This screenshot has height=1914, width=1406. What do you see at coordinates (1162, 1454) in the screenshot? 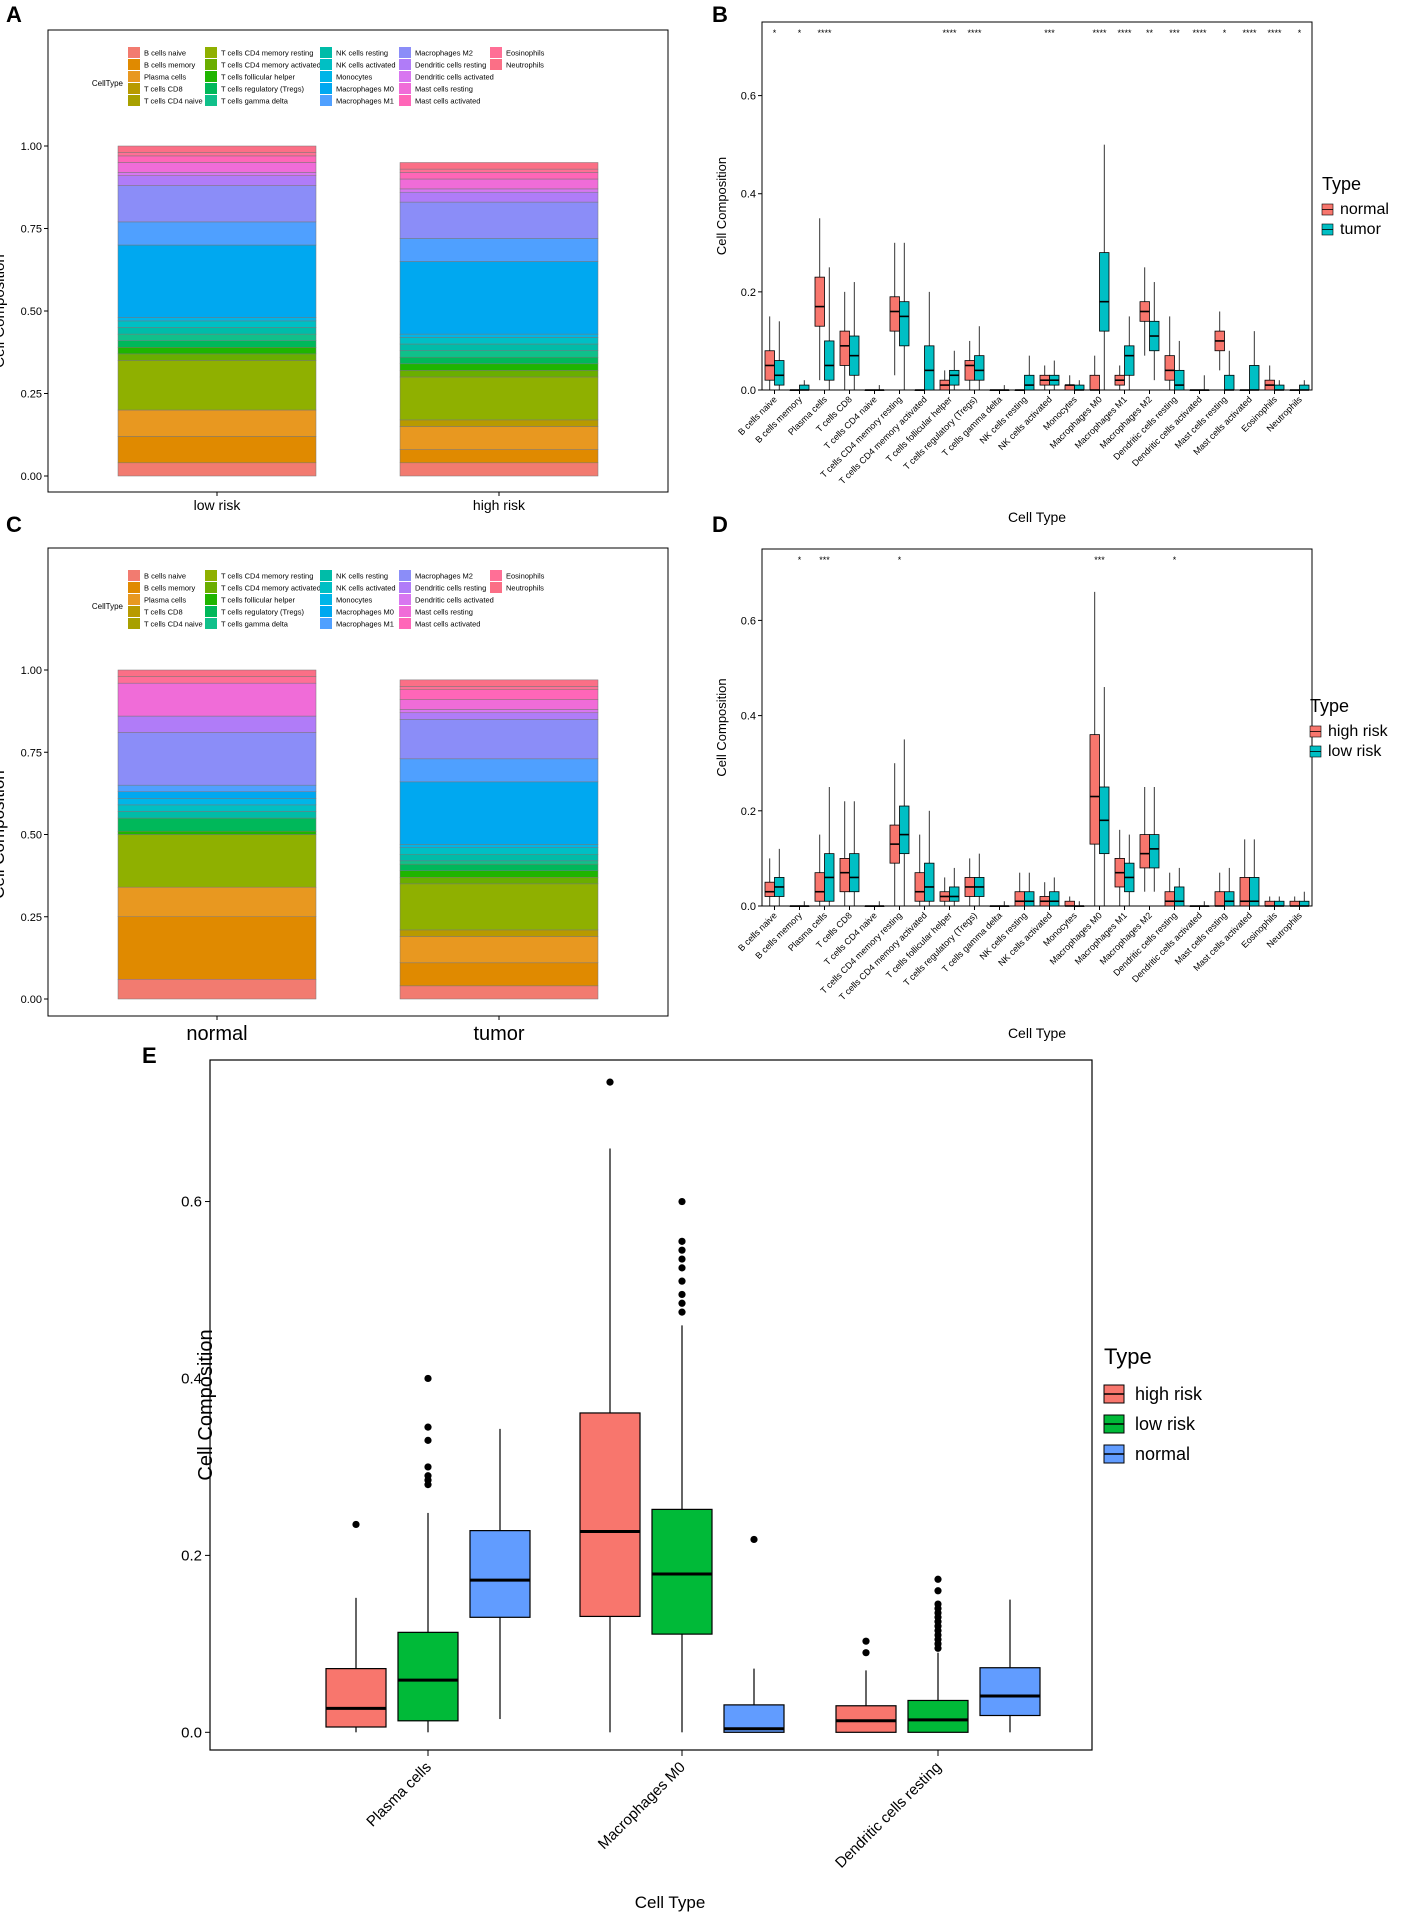
I see `legend-label-normal: normal` at bounding box center [1162, 1454].